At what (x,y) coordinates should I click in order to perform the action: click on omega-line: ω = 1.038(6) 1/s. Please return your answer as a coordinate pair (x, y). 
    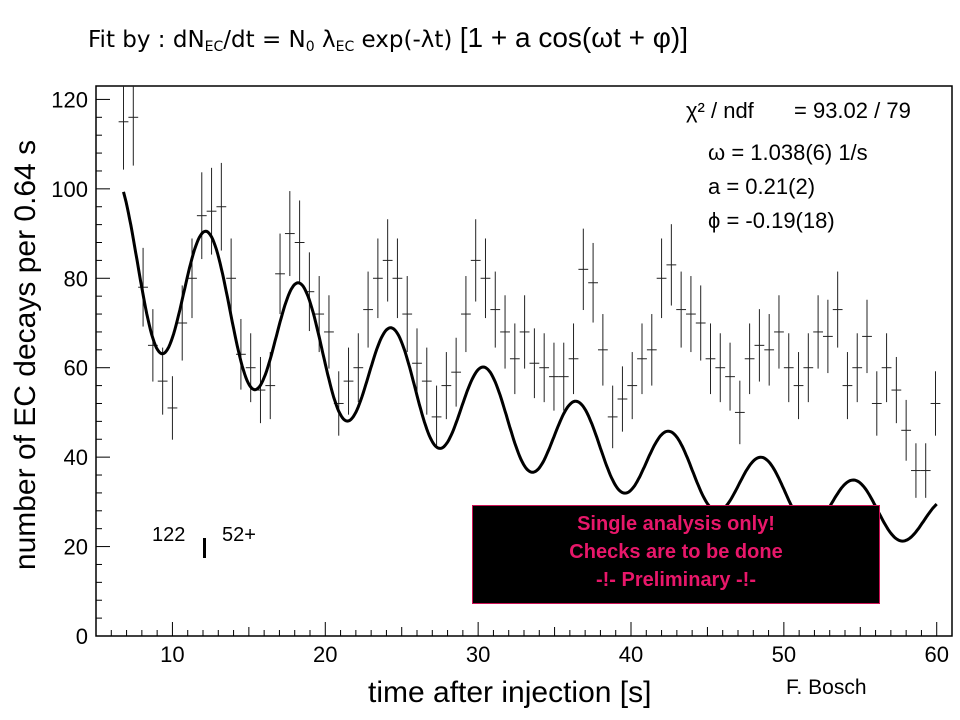
    Looking at the image, I should click on (788, 153).